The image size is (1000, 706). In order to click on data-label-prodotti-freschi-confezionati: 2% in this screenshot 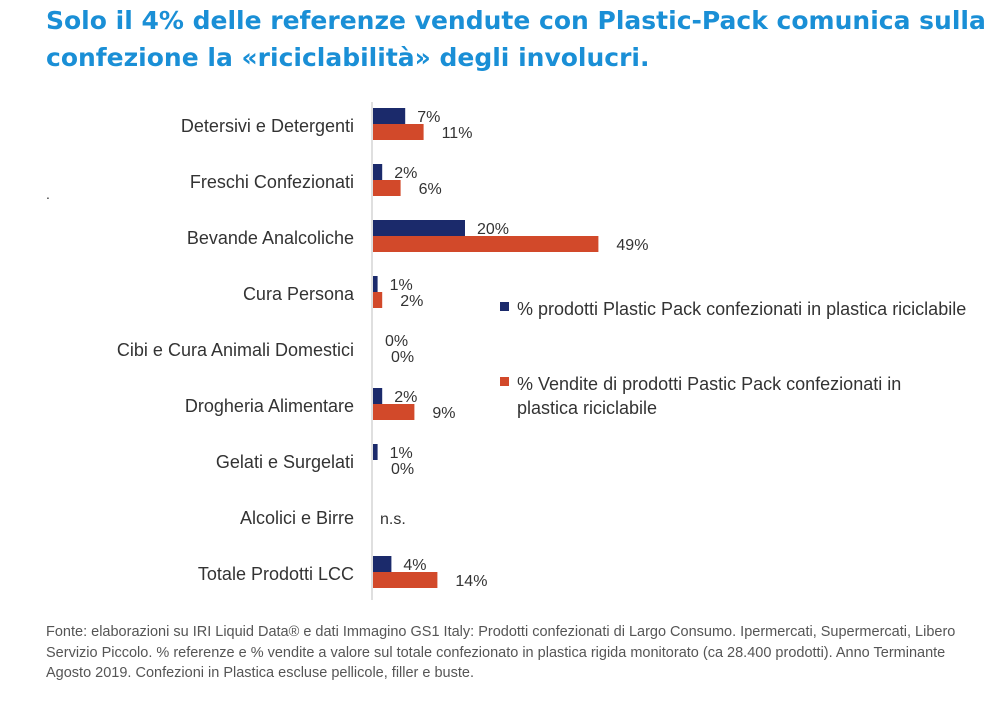, I will do `click(405, 173)`.